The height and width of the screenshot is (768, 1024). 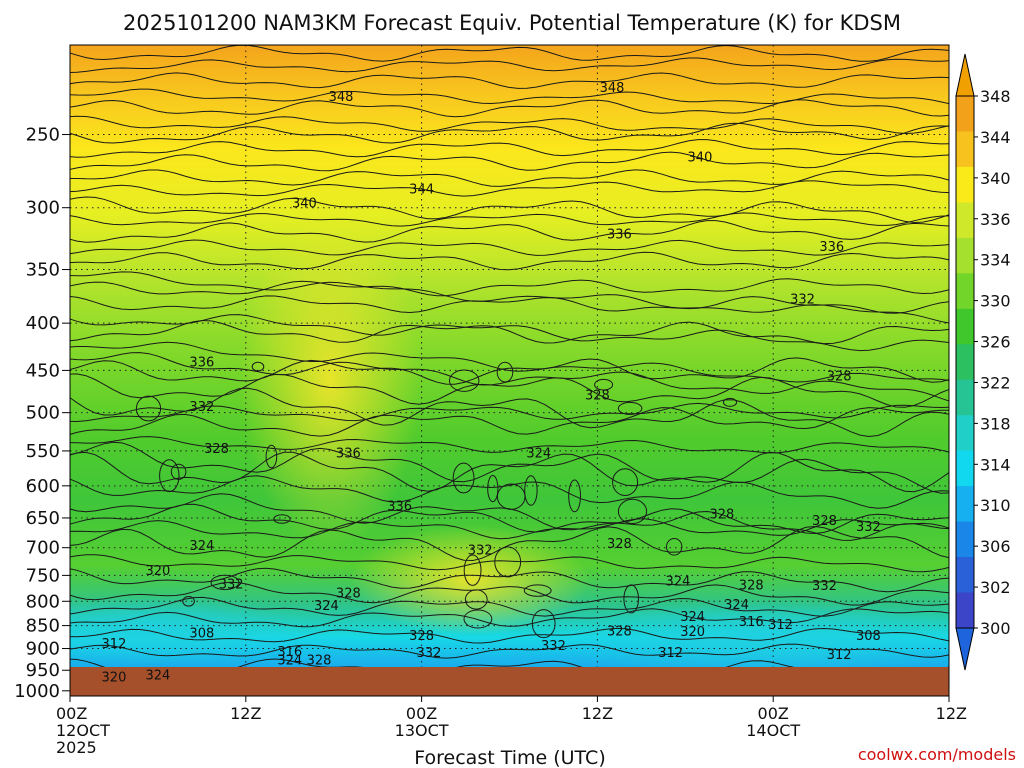 What do you see at coordinates (43, 135) in the screenshot?
I see `y-tick-label: 250` at bounding box center [43, 135].